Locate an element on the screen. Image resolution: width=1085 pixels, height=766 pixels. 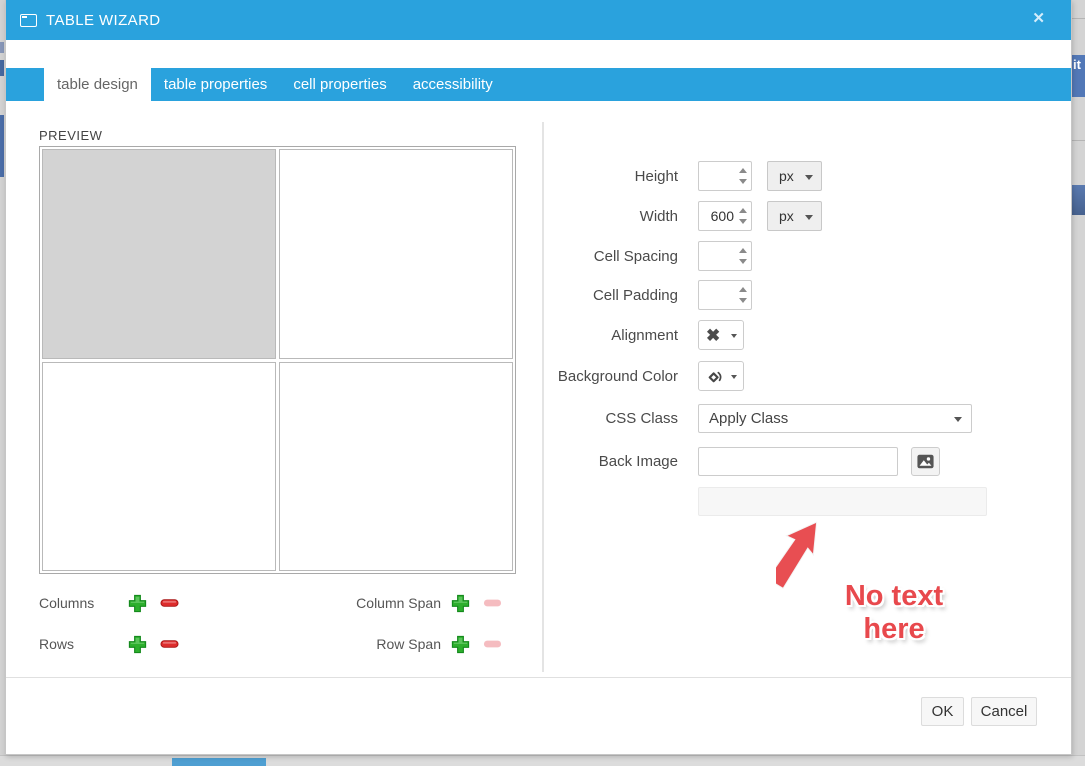
background-color-row: Background Color is located at coordinates (601, 376).